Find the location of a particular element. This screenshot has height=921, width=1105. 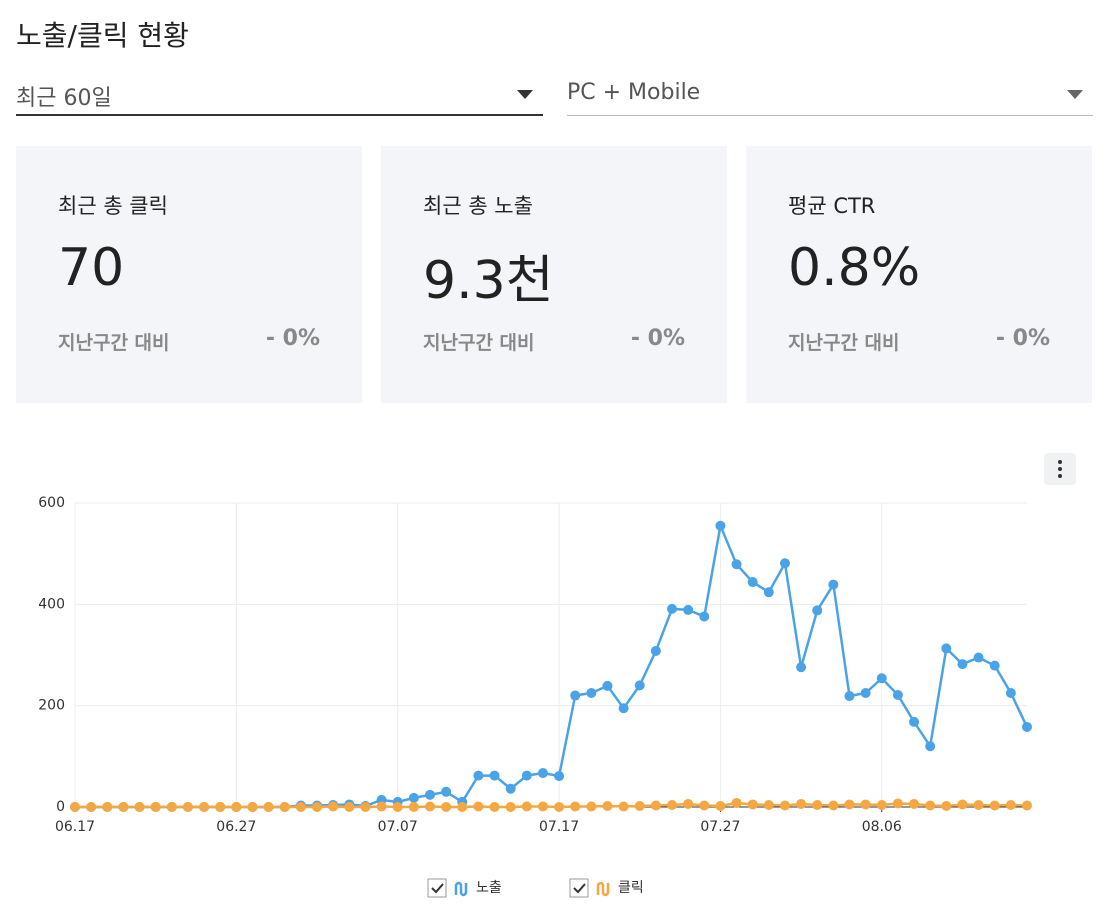

y-tick-label: 400 is located at coordinates (51, 604).